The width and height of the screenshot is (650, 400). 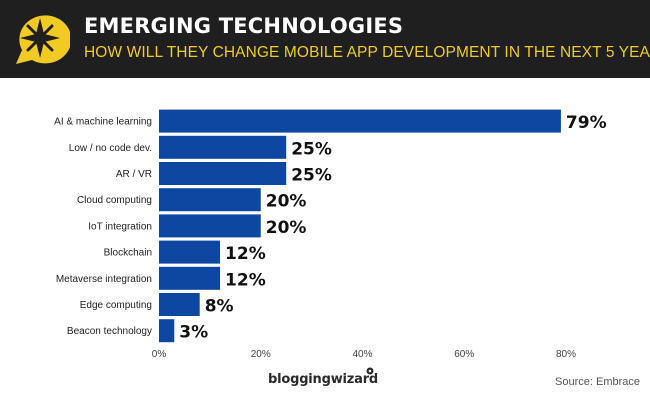 I want to click on x-tick-label: 40%, so click(x=362, y=354).